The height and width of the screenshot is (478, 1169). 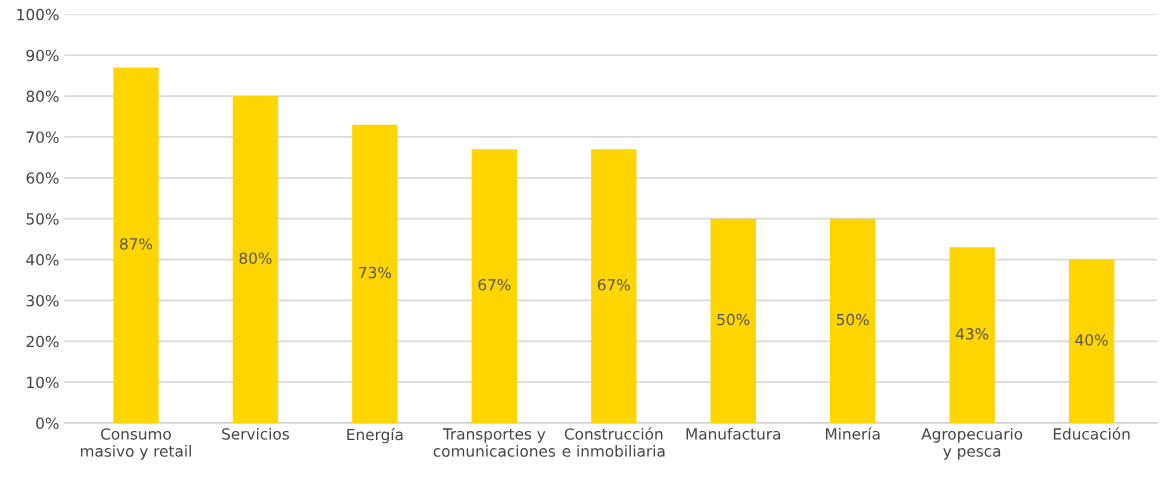 I want to click on x-tick-label: Consumo masivo y retail, so click(x=135, y=444).